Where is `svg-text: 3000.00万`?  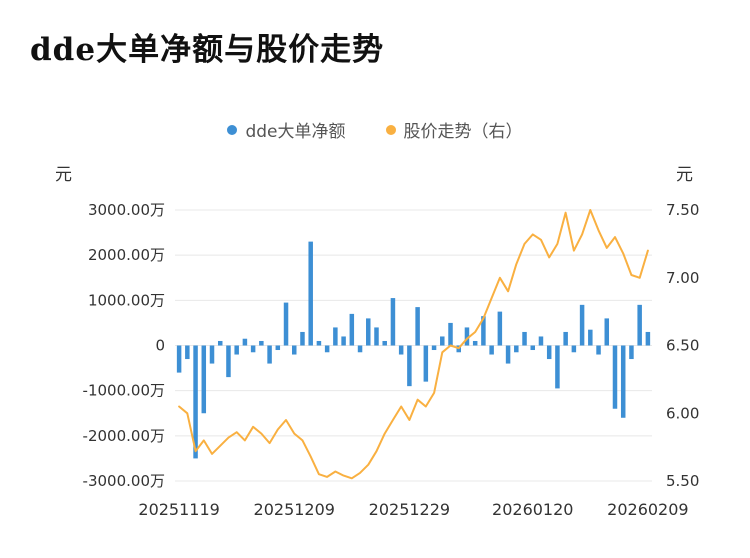 svg-text: 3000.00万 is located at coordinates (126, 210).